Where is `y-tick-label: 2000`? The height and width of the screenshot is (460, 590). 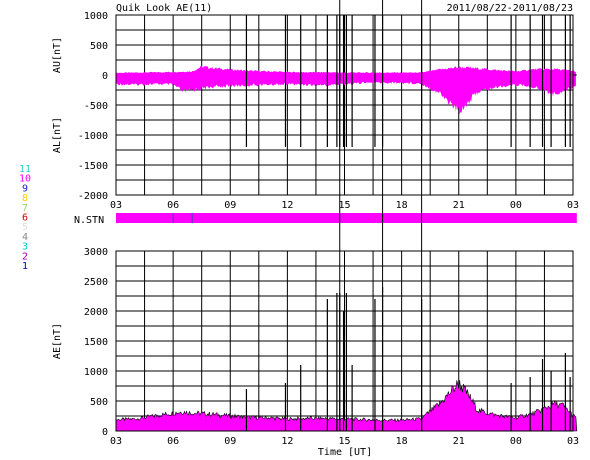 y-tick-label: 2000 is located at coordinates (96, 312).